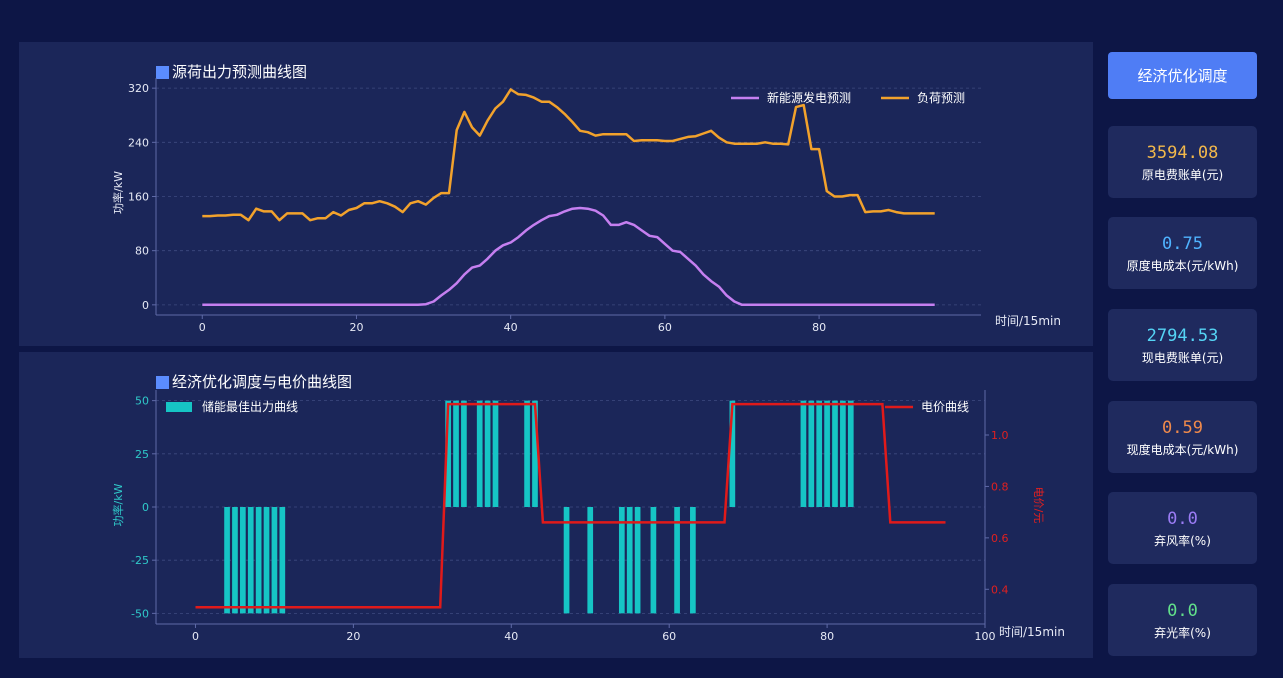  Describe the element at coordinates (985, 636) in the screenshot. I see `x-tick-label: 100` at that location.